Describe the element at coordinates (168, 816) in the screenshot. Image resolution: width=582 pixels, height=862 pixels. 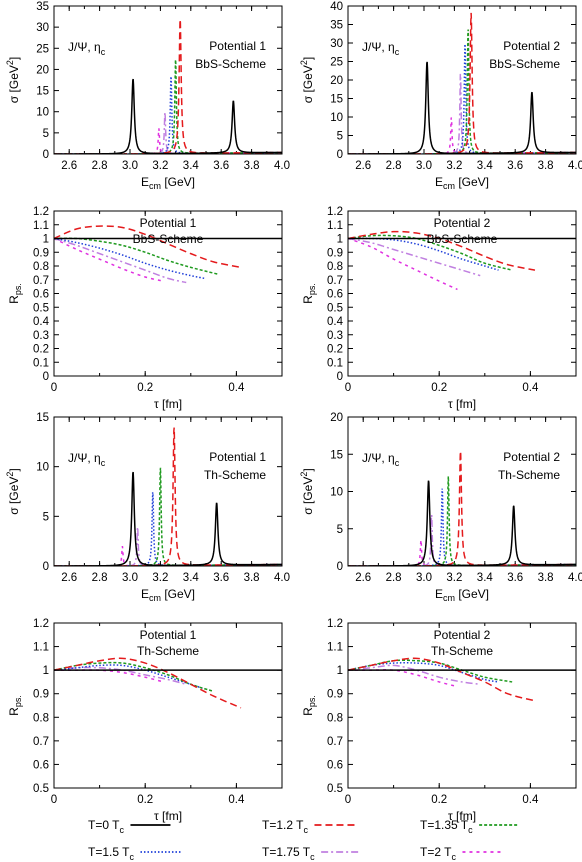
I see `x-axis-label: τ [fm]` at that location.